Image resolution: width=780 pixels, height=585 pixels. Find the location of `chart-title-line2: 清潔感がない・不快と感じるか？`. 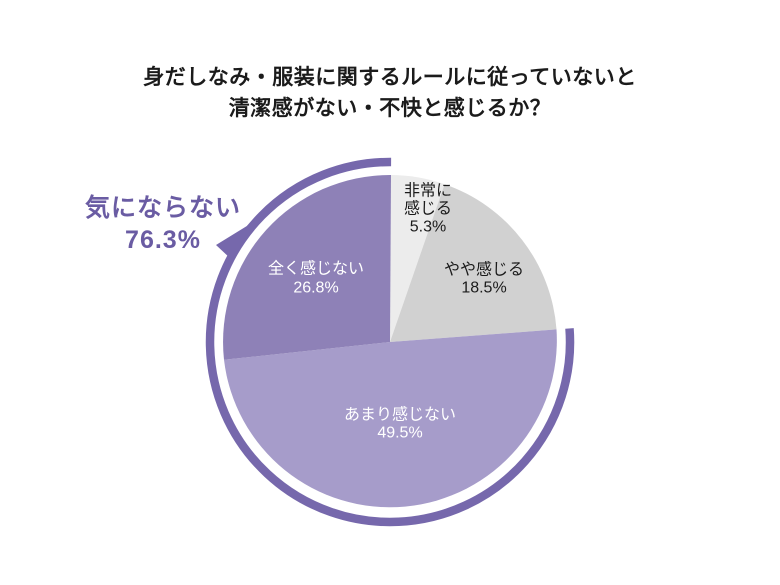

chart-title-line2: 清潔感がない・不快と感じるか？ is located at coordinates (390, 108).